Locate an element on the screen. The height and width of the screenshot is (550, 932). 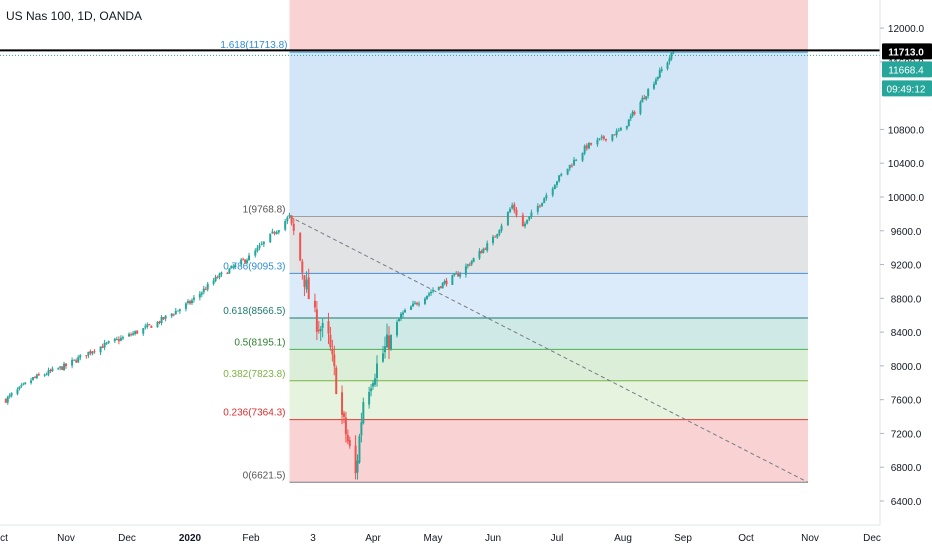
fib-zone-0.5 is located at coordinates (548, 365).